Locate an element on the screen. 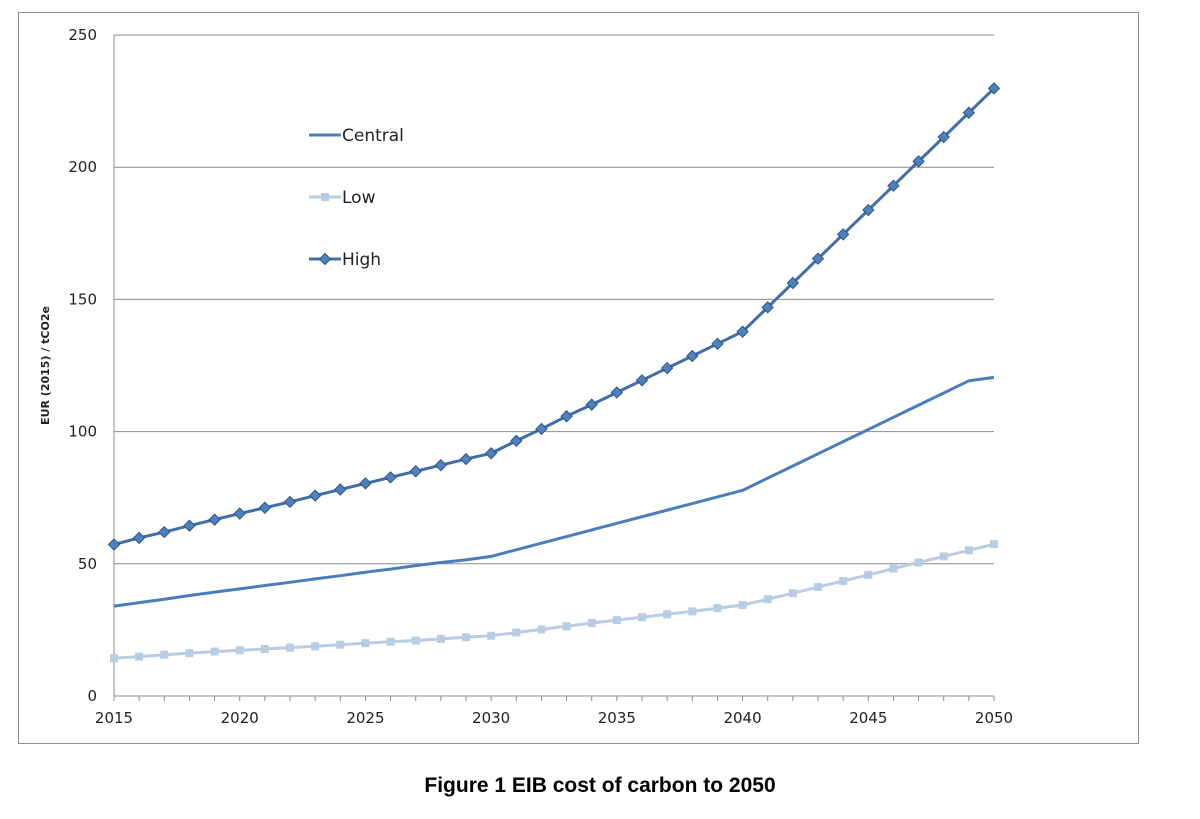 The image size is (1200, 819). legend: Central Low High is located at coordinates (356, 198).